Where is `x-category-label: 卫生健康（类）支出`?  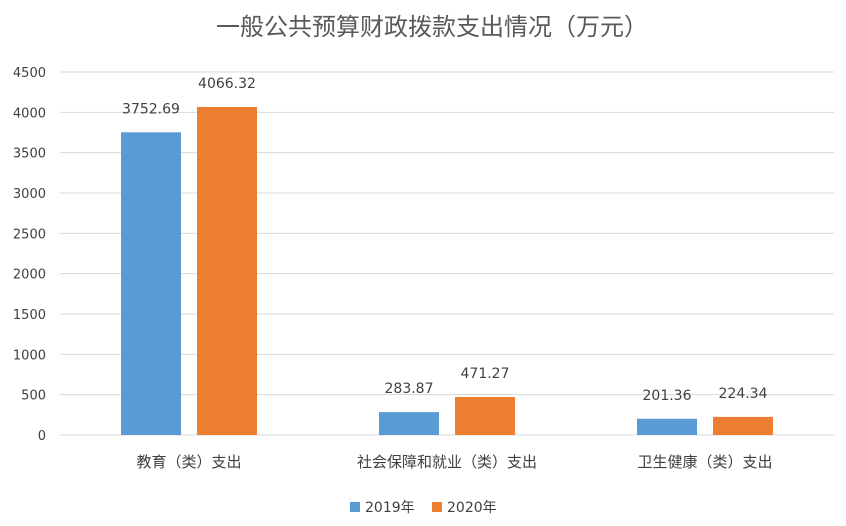
x-category-label: 卫生健康（类）支出 is located at coordinates (704, 462).